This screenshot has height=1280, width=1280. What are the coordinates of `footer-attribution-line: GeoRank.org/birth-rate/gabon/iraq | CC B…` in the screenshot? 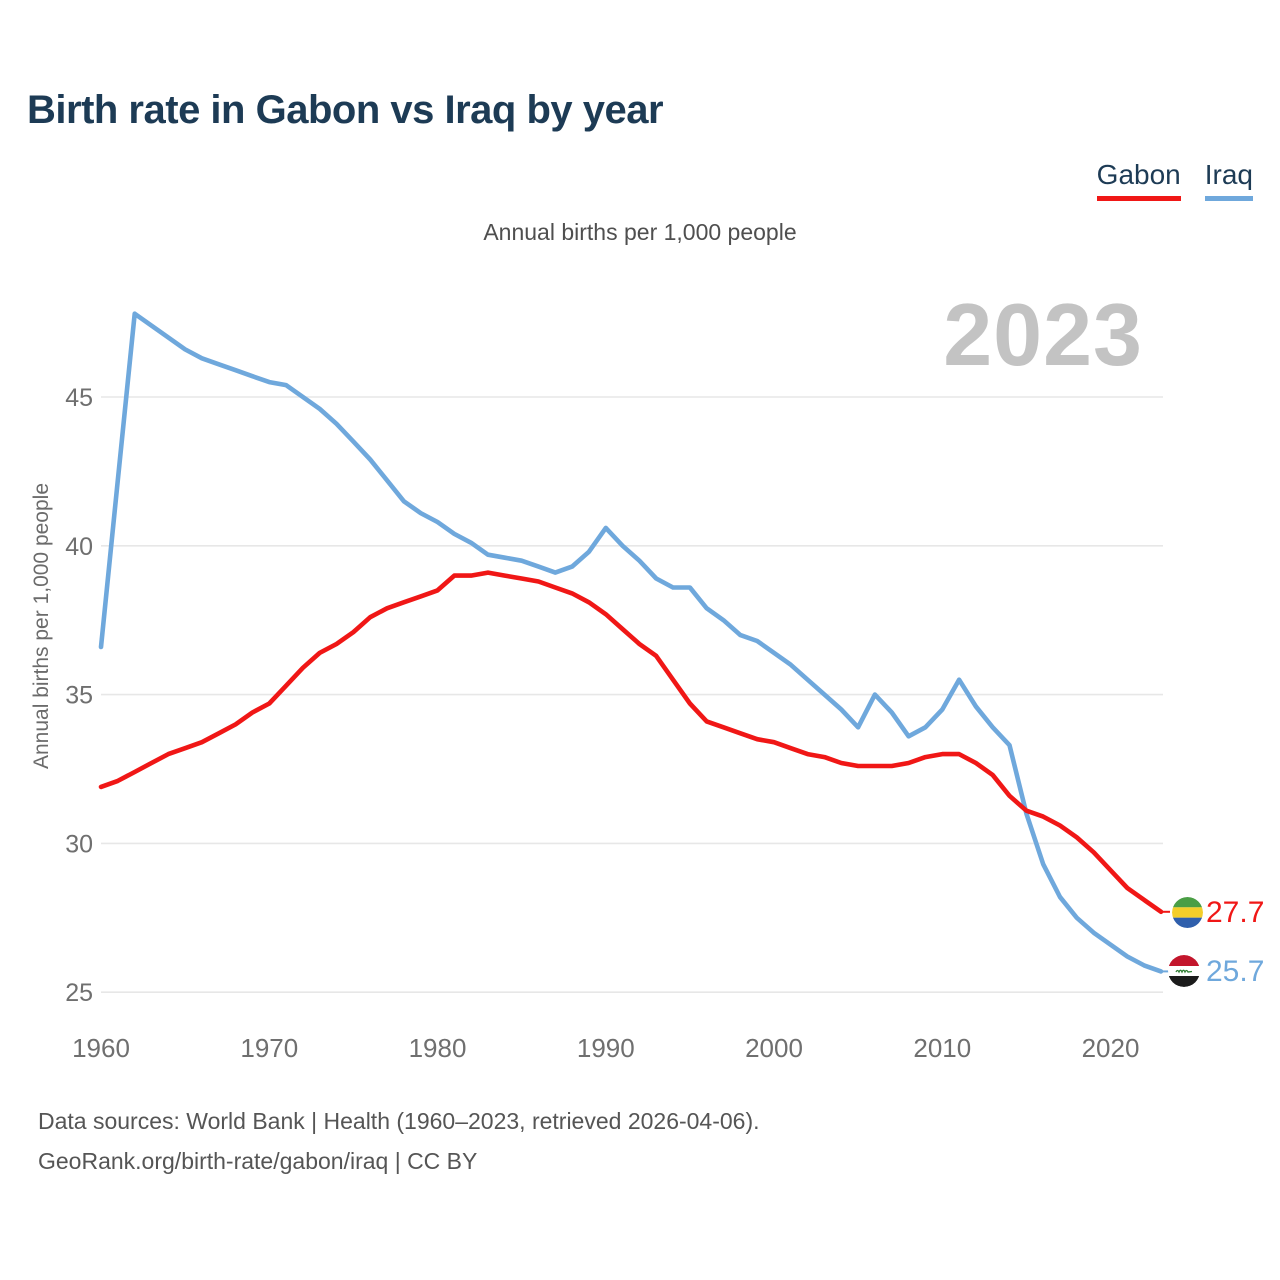 It's located at (258, 1161).